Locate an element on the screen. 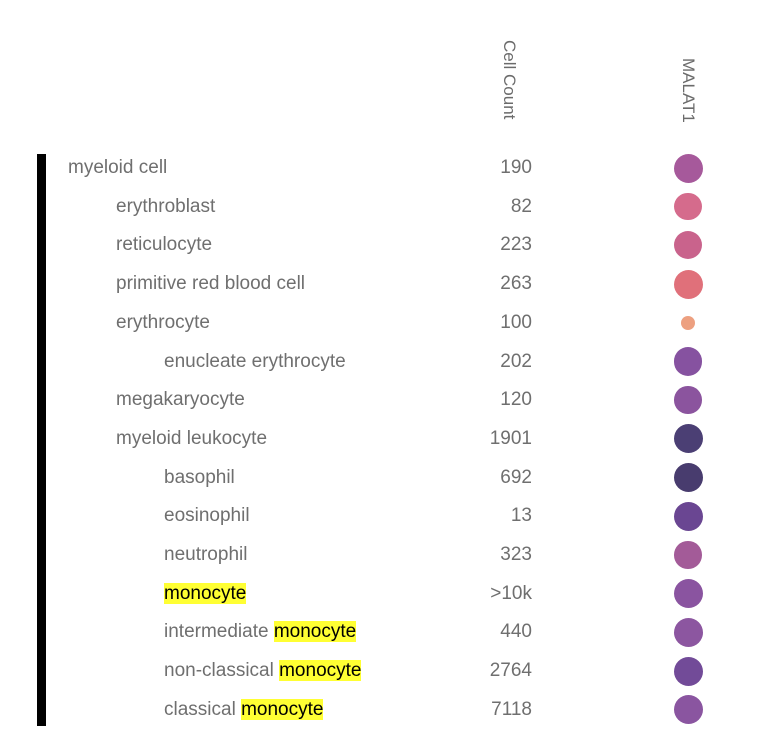  cell-count-value: 223 is located at coordinates (516, 245).